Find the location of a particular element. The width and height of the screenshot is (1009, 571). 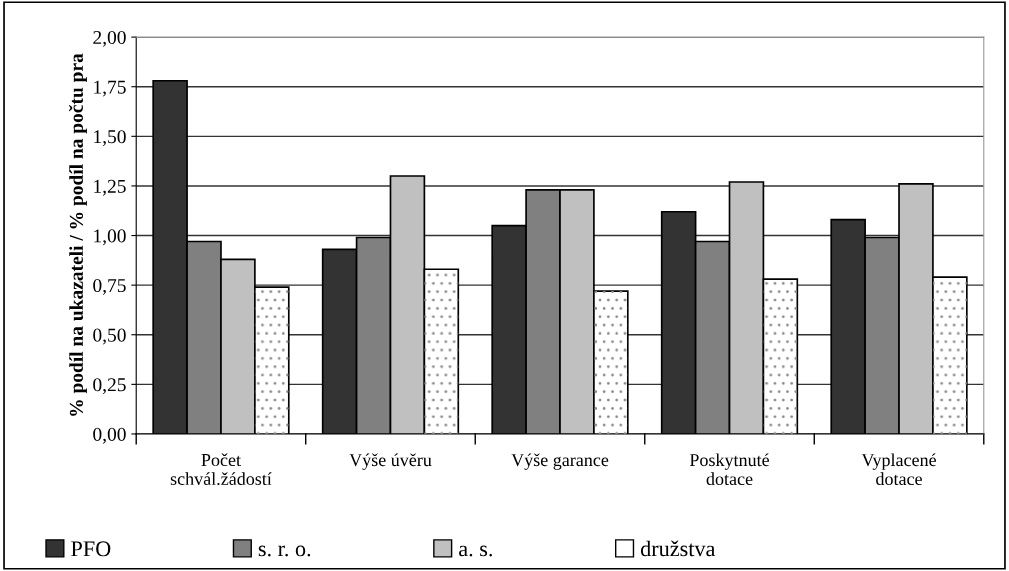

y-tick-label: 2,00 is located at coordinates (109, 38).